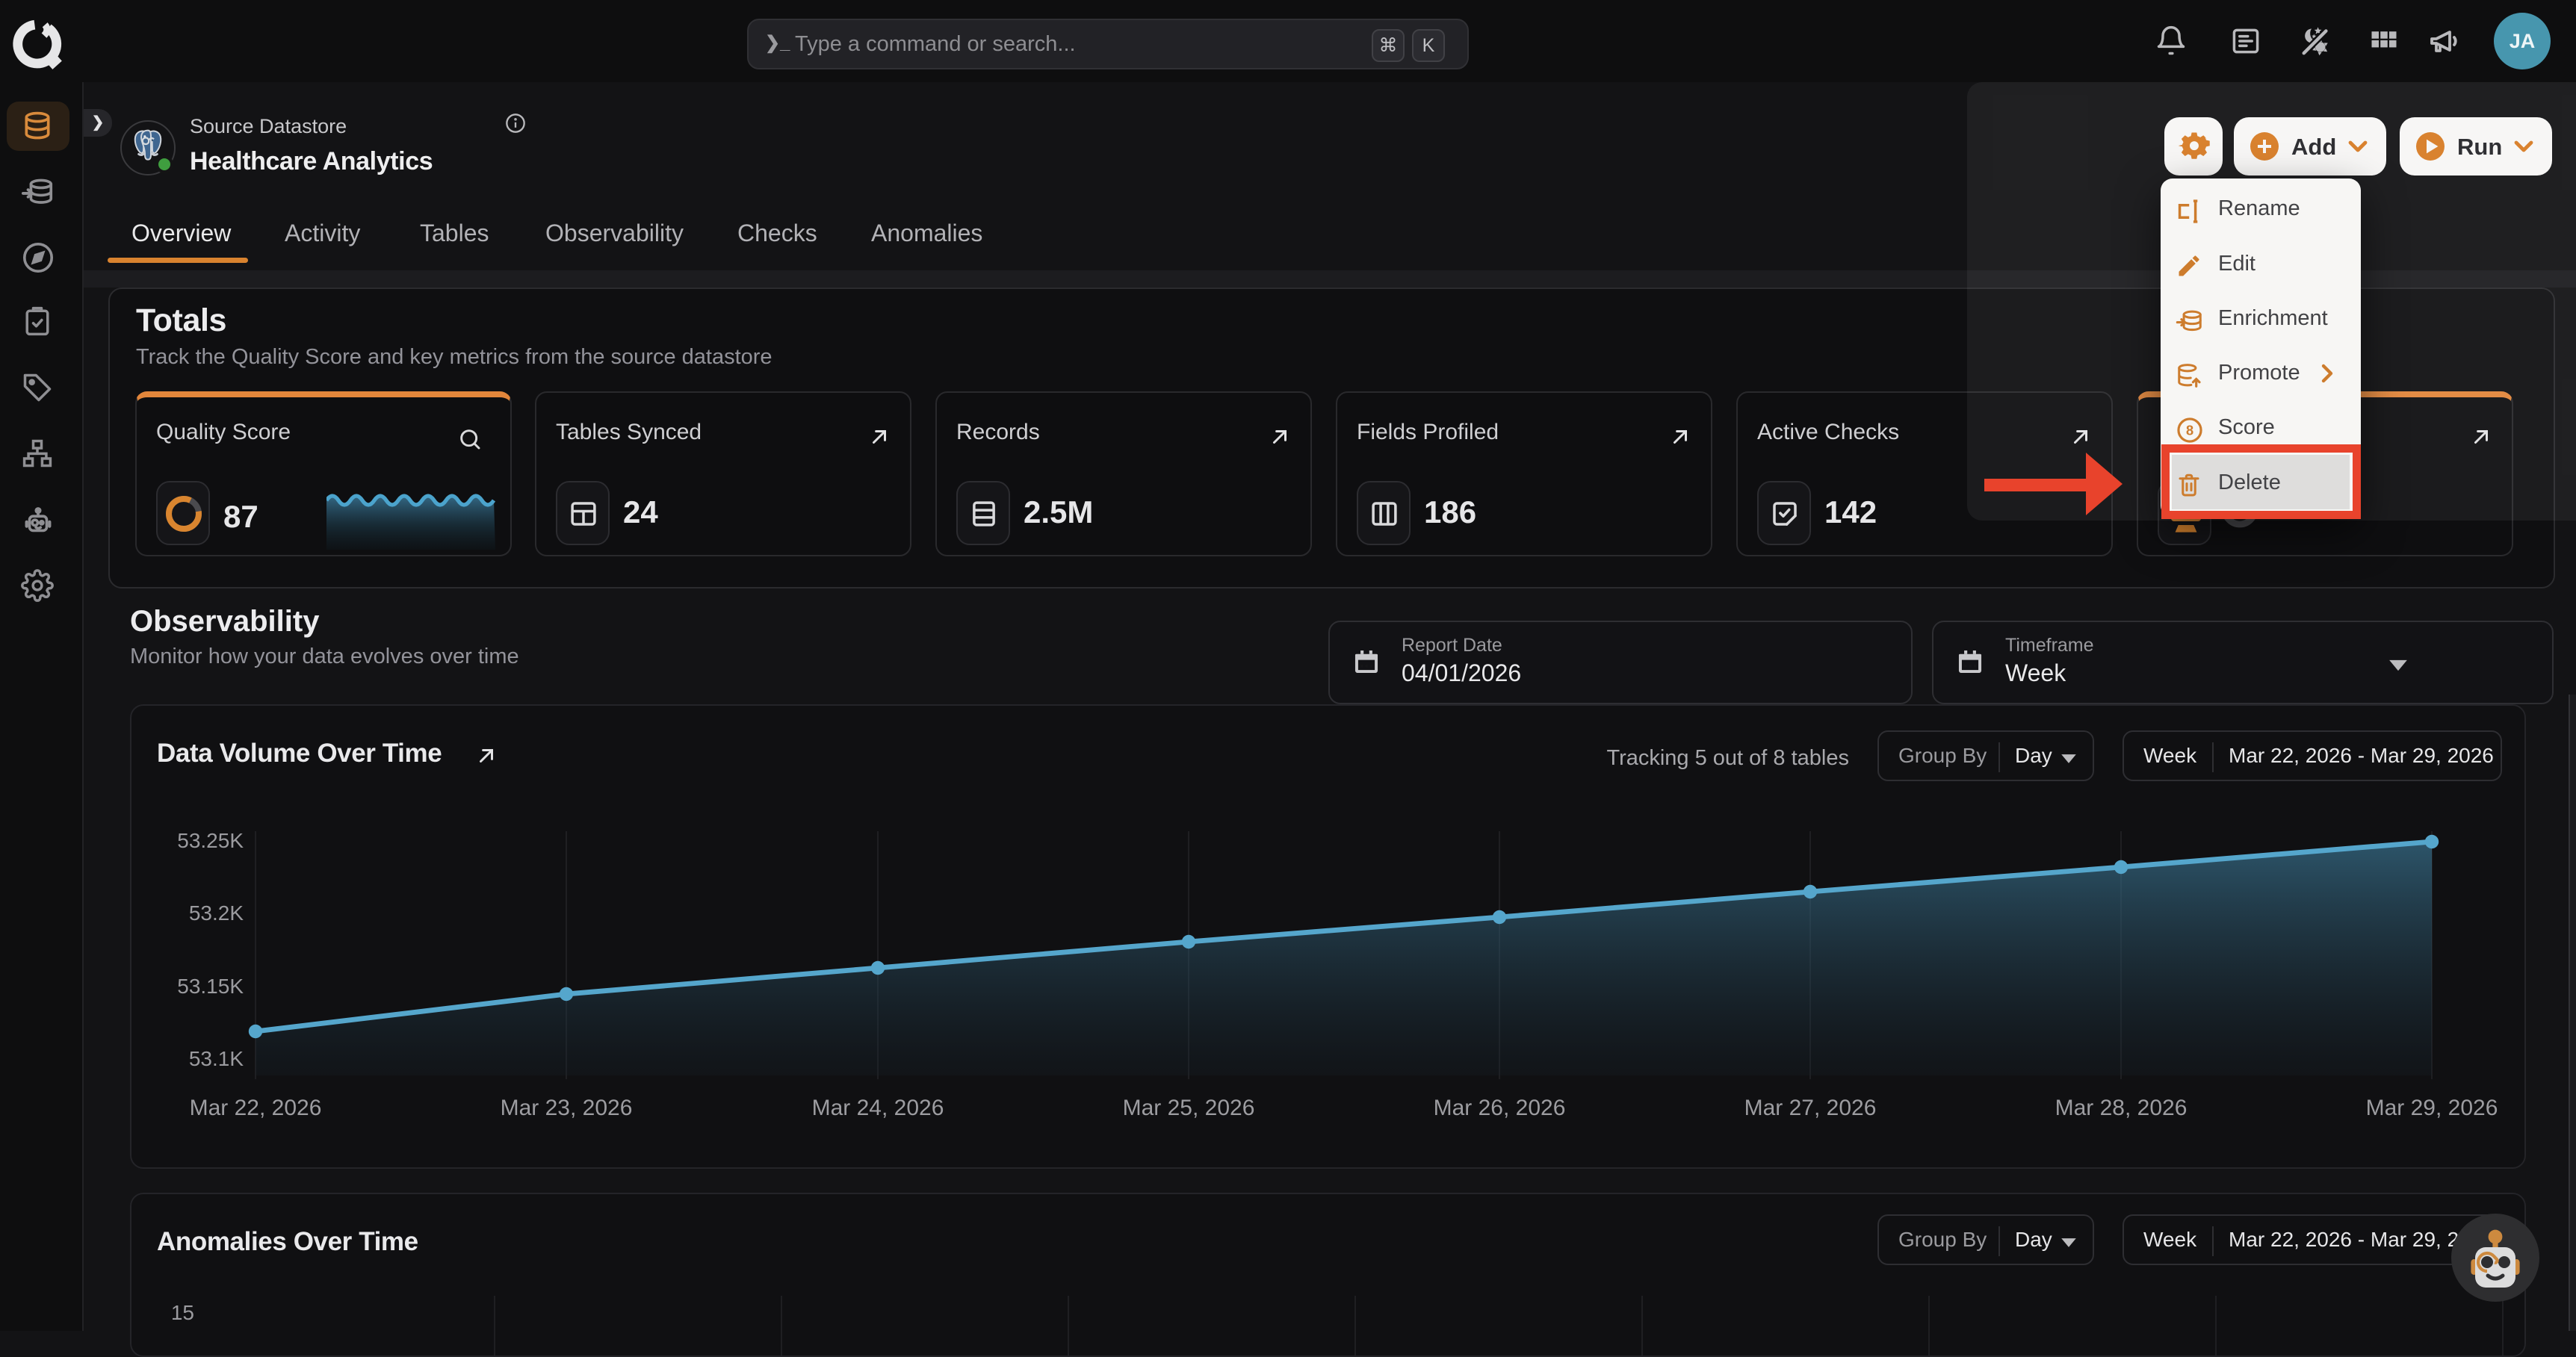  What do you see at coordinates (2189, 430) in the screenshot?
I see `svg-text: 8` at bounding box center [2189, 430].